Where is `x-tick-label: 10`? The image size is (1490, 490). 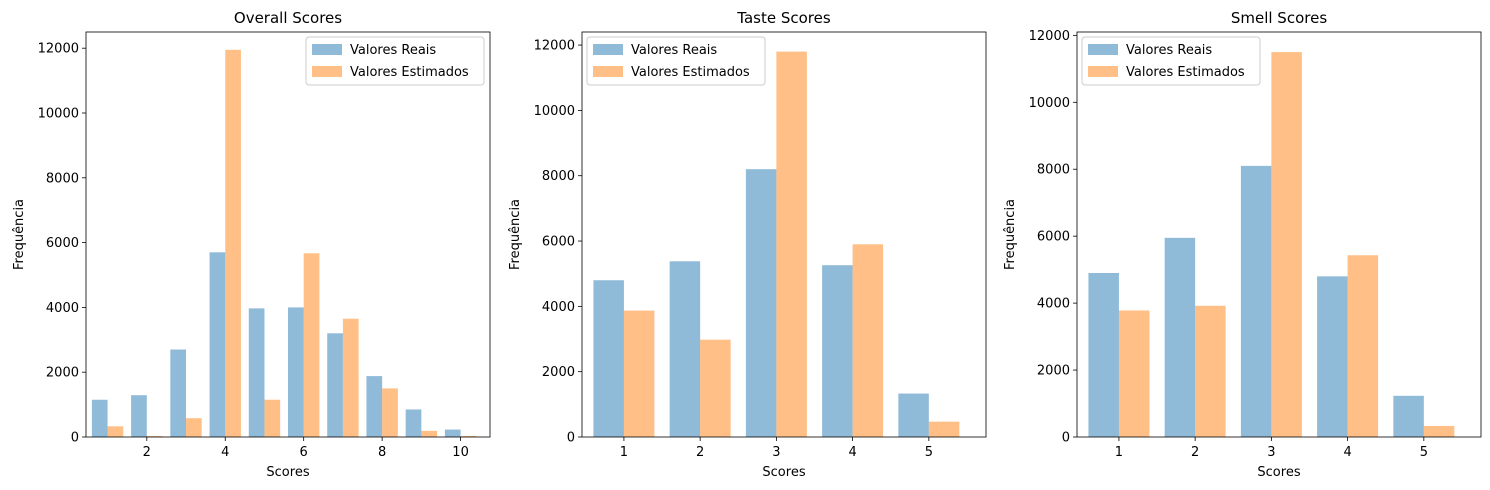
x-tick-label: 10 is located at coordinates (460, 452).